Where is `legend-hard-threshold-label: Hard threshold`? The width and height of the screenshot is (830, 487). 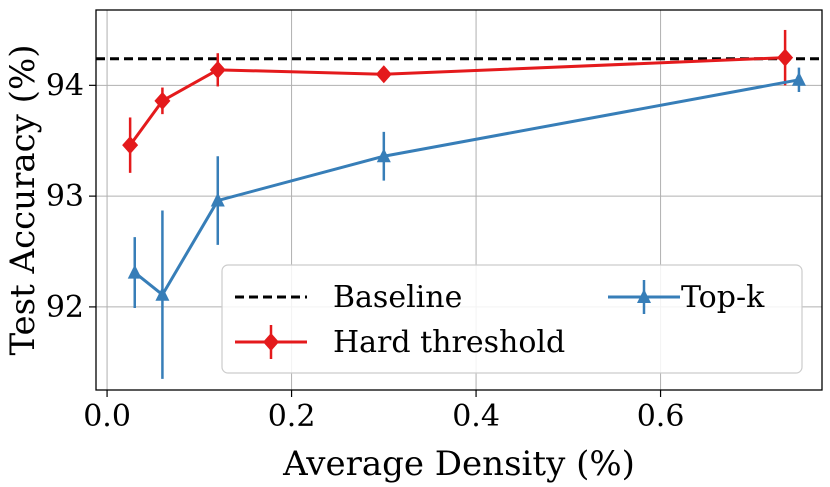
legend-hard-threshold-label: Hard threshold is located at coordinates (449, 342).